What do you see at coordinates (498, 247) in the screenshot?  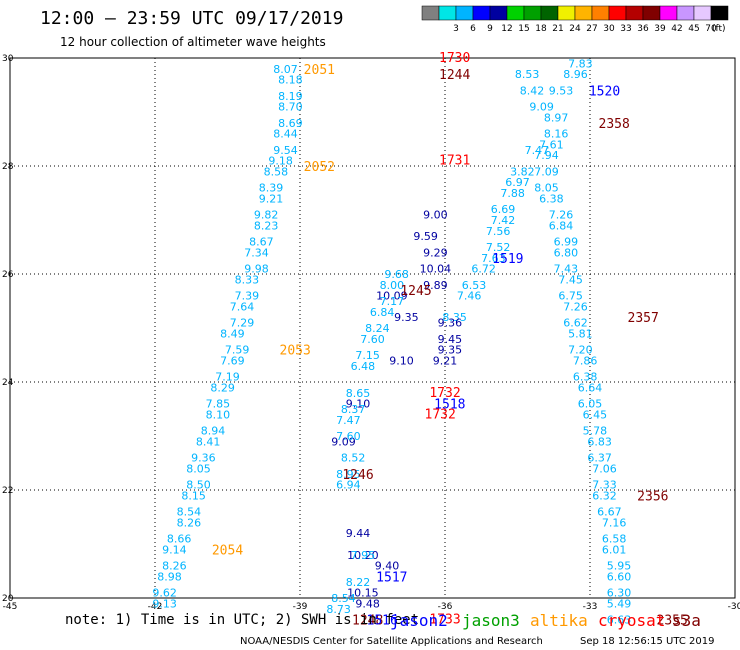 I see `wave-height-value: 7.52` at bounding box center [498, 247].